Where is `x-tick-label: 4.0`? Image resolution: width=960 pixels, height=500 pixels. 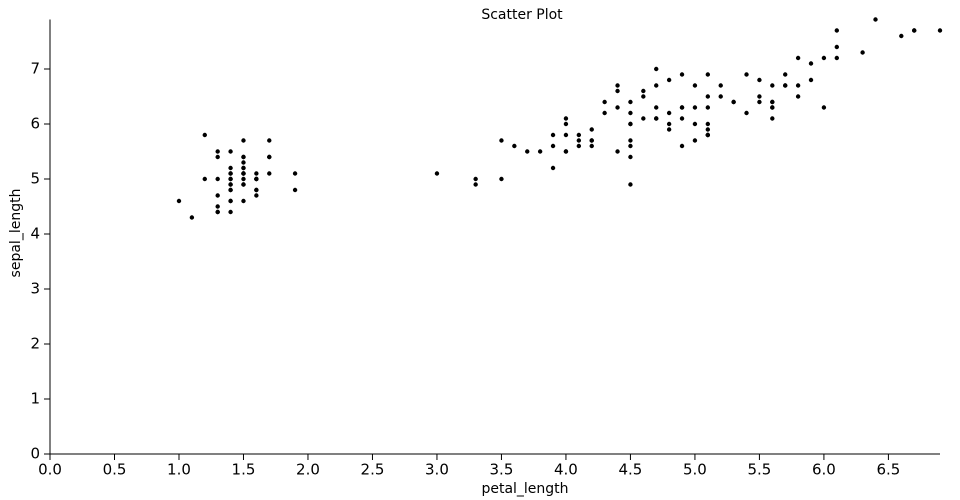 x-tick-label: 4.0 is located at coordinates (566, 470).